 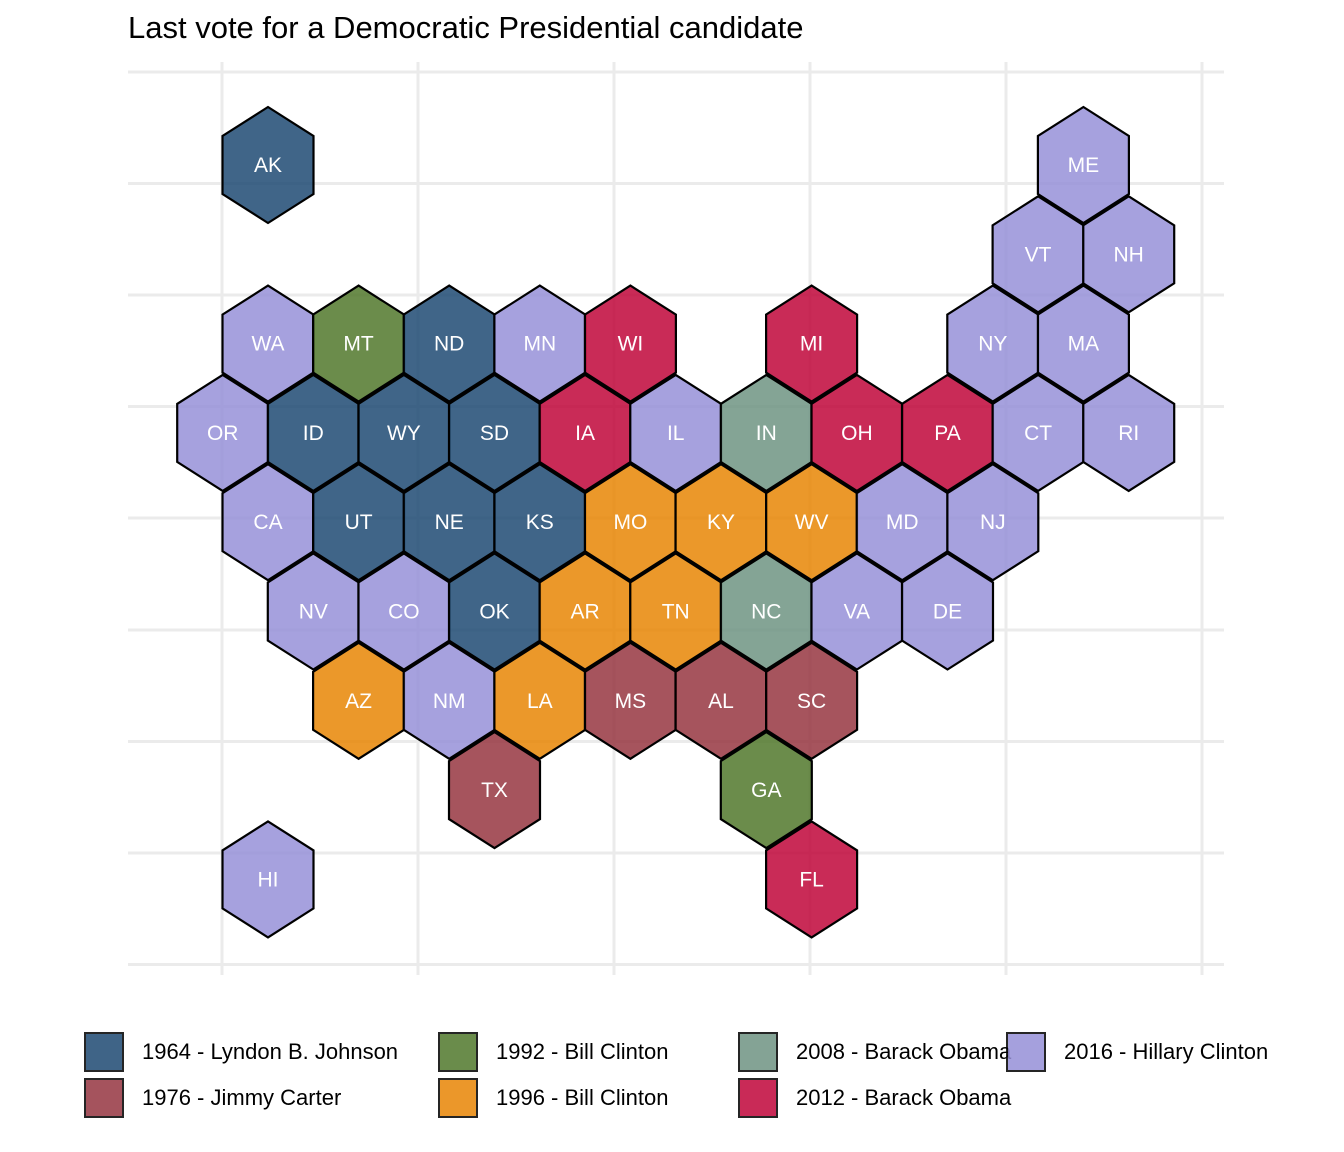 I want to click on state-hex-wy: WY, so click(x=404, y=433).